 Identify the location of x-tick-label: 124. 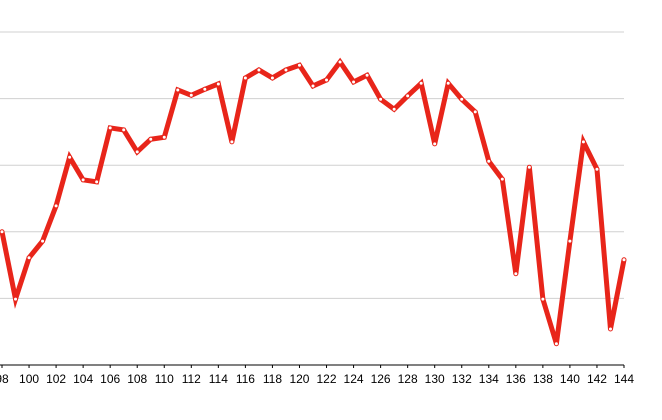
(354, 379).